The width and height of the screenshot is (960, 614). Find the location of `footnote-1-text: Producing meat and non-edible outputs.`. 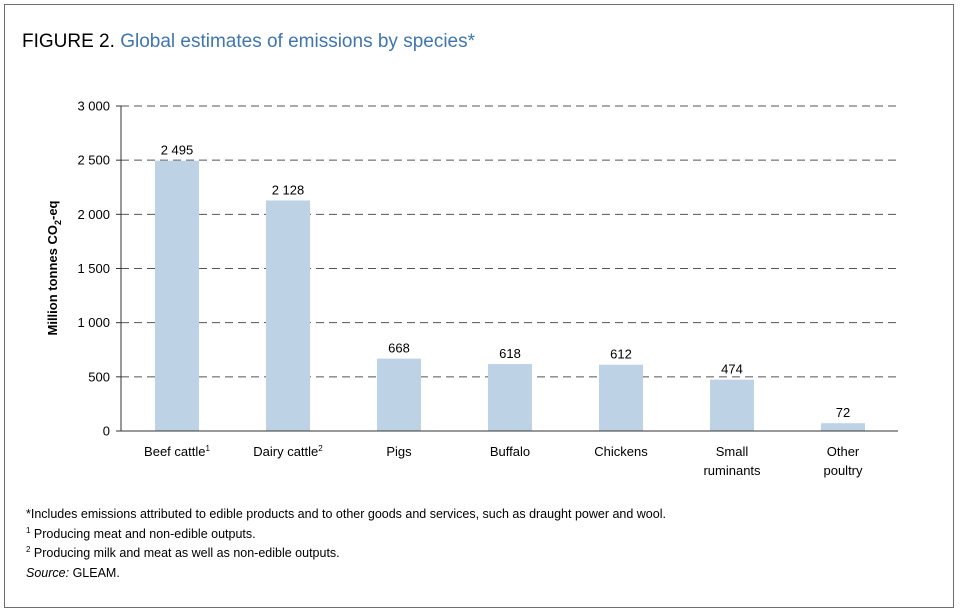

footnote-1-text: Producing meat and non-edible outputs. is located at coordinates (143, 533).